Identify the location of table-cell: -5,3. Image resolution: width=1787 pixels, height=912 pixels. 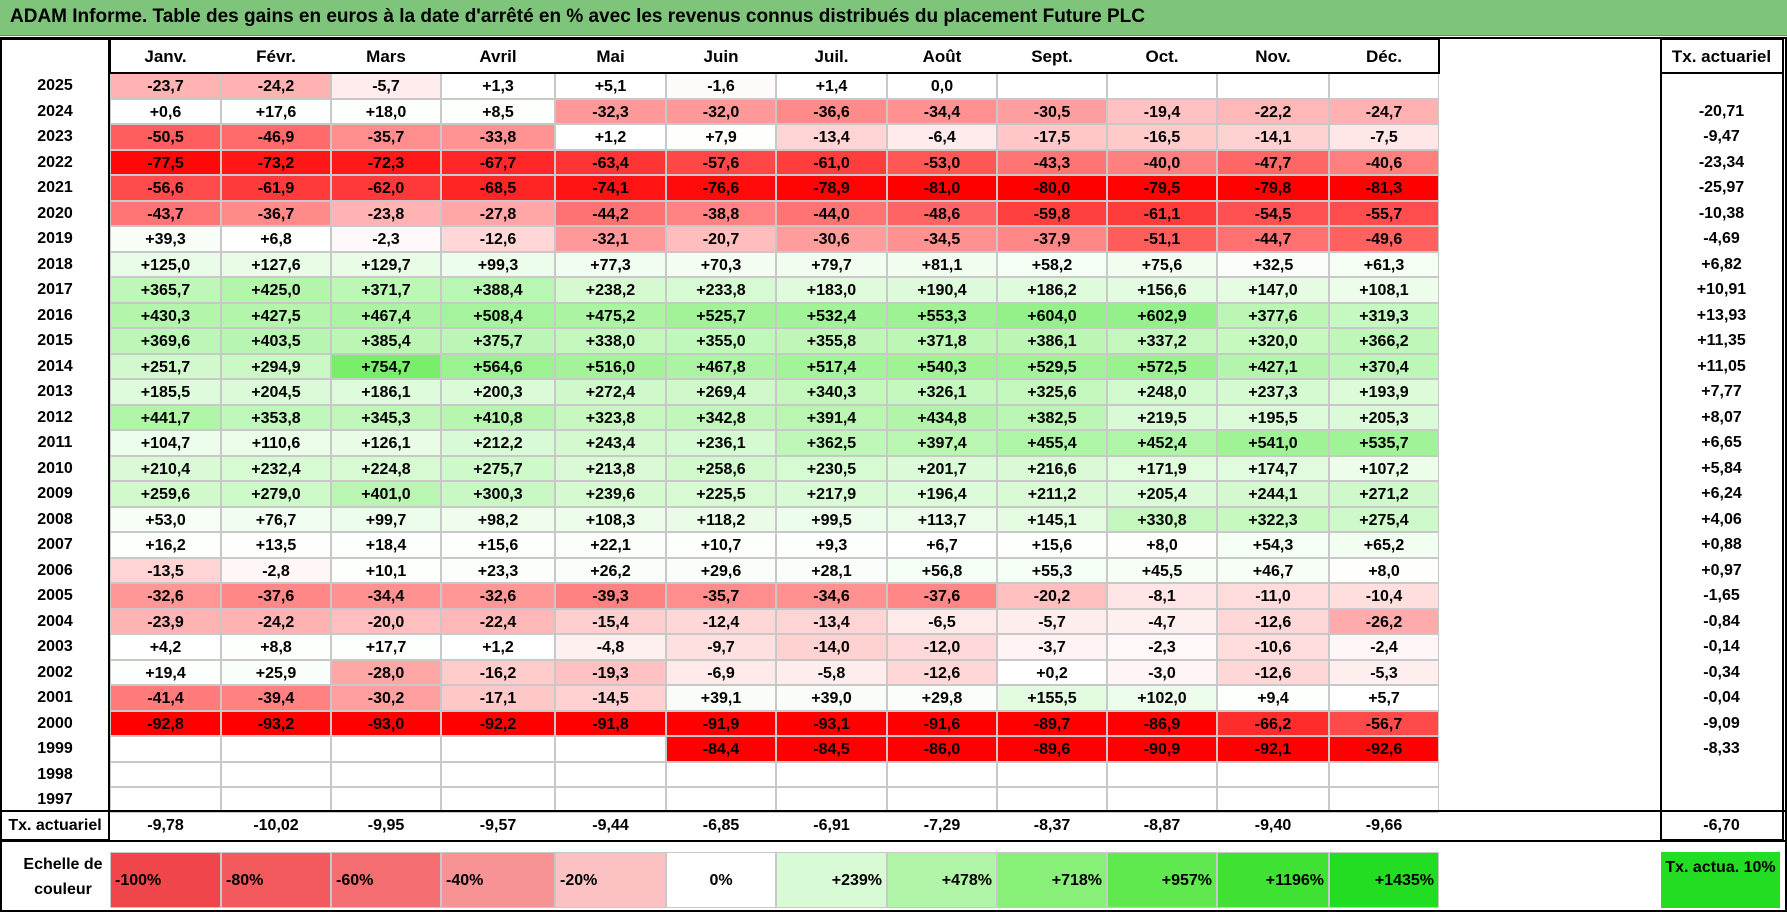
(1384, 672).